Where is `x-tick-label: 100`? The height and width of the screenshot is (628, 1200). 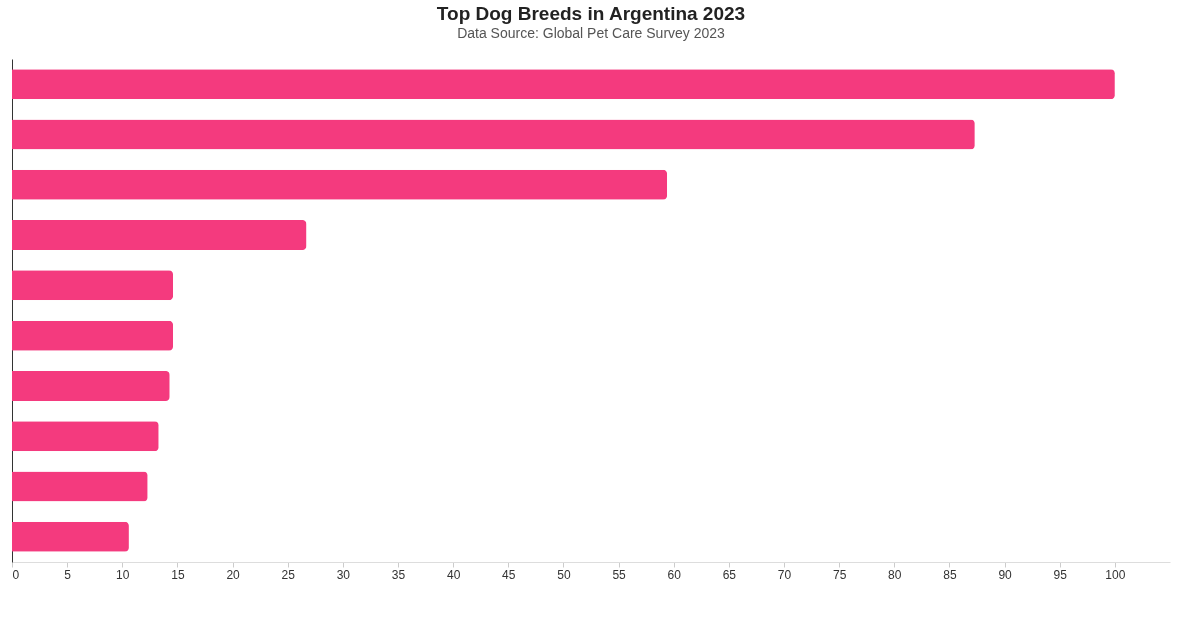 x-tick-label: 100 is located at coordinates (1115, 574).